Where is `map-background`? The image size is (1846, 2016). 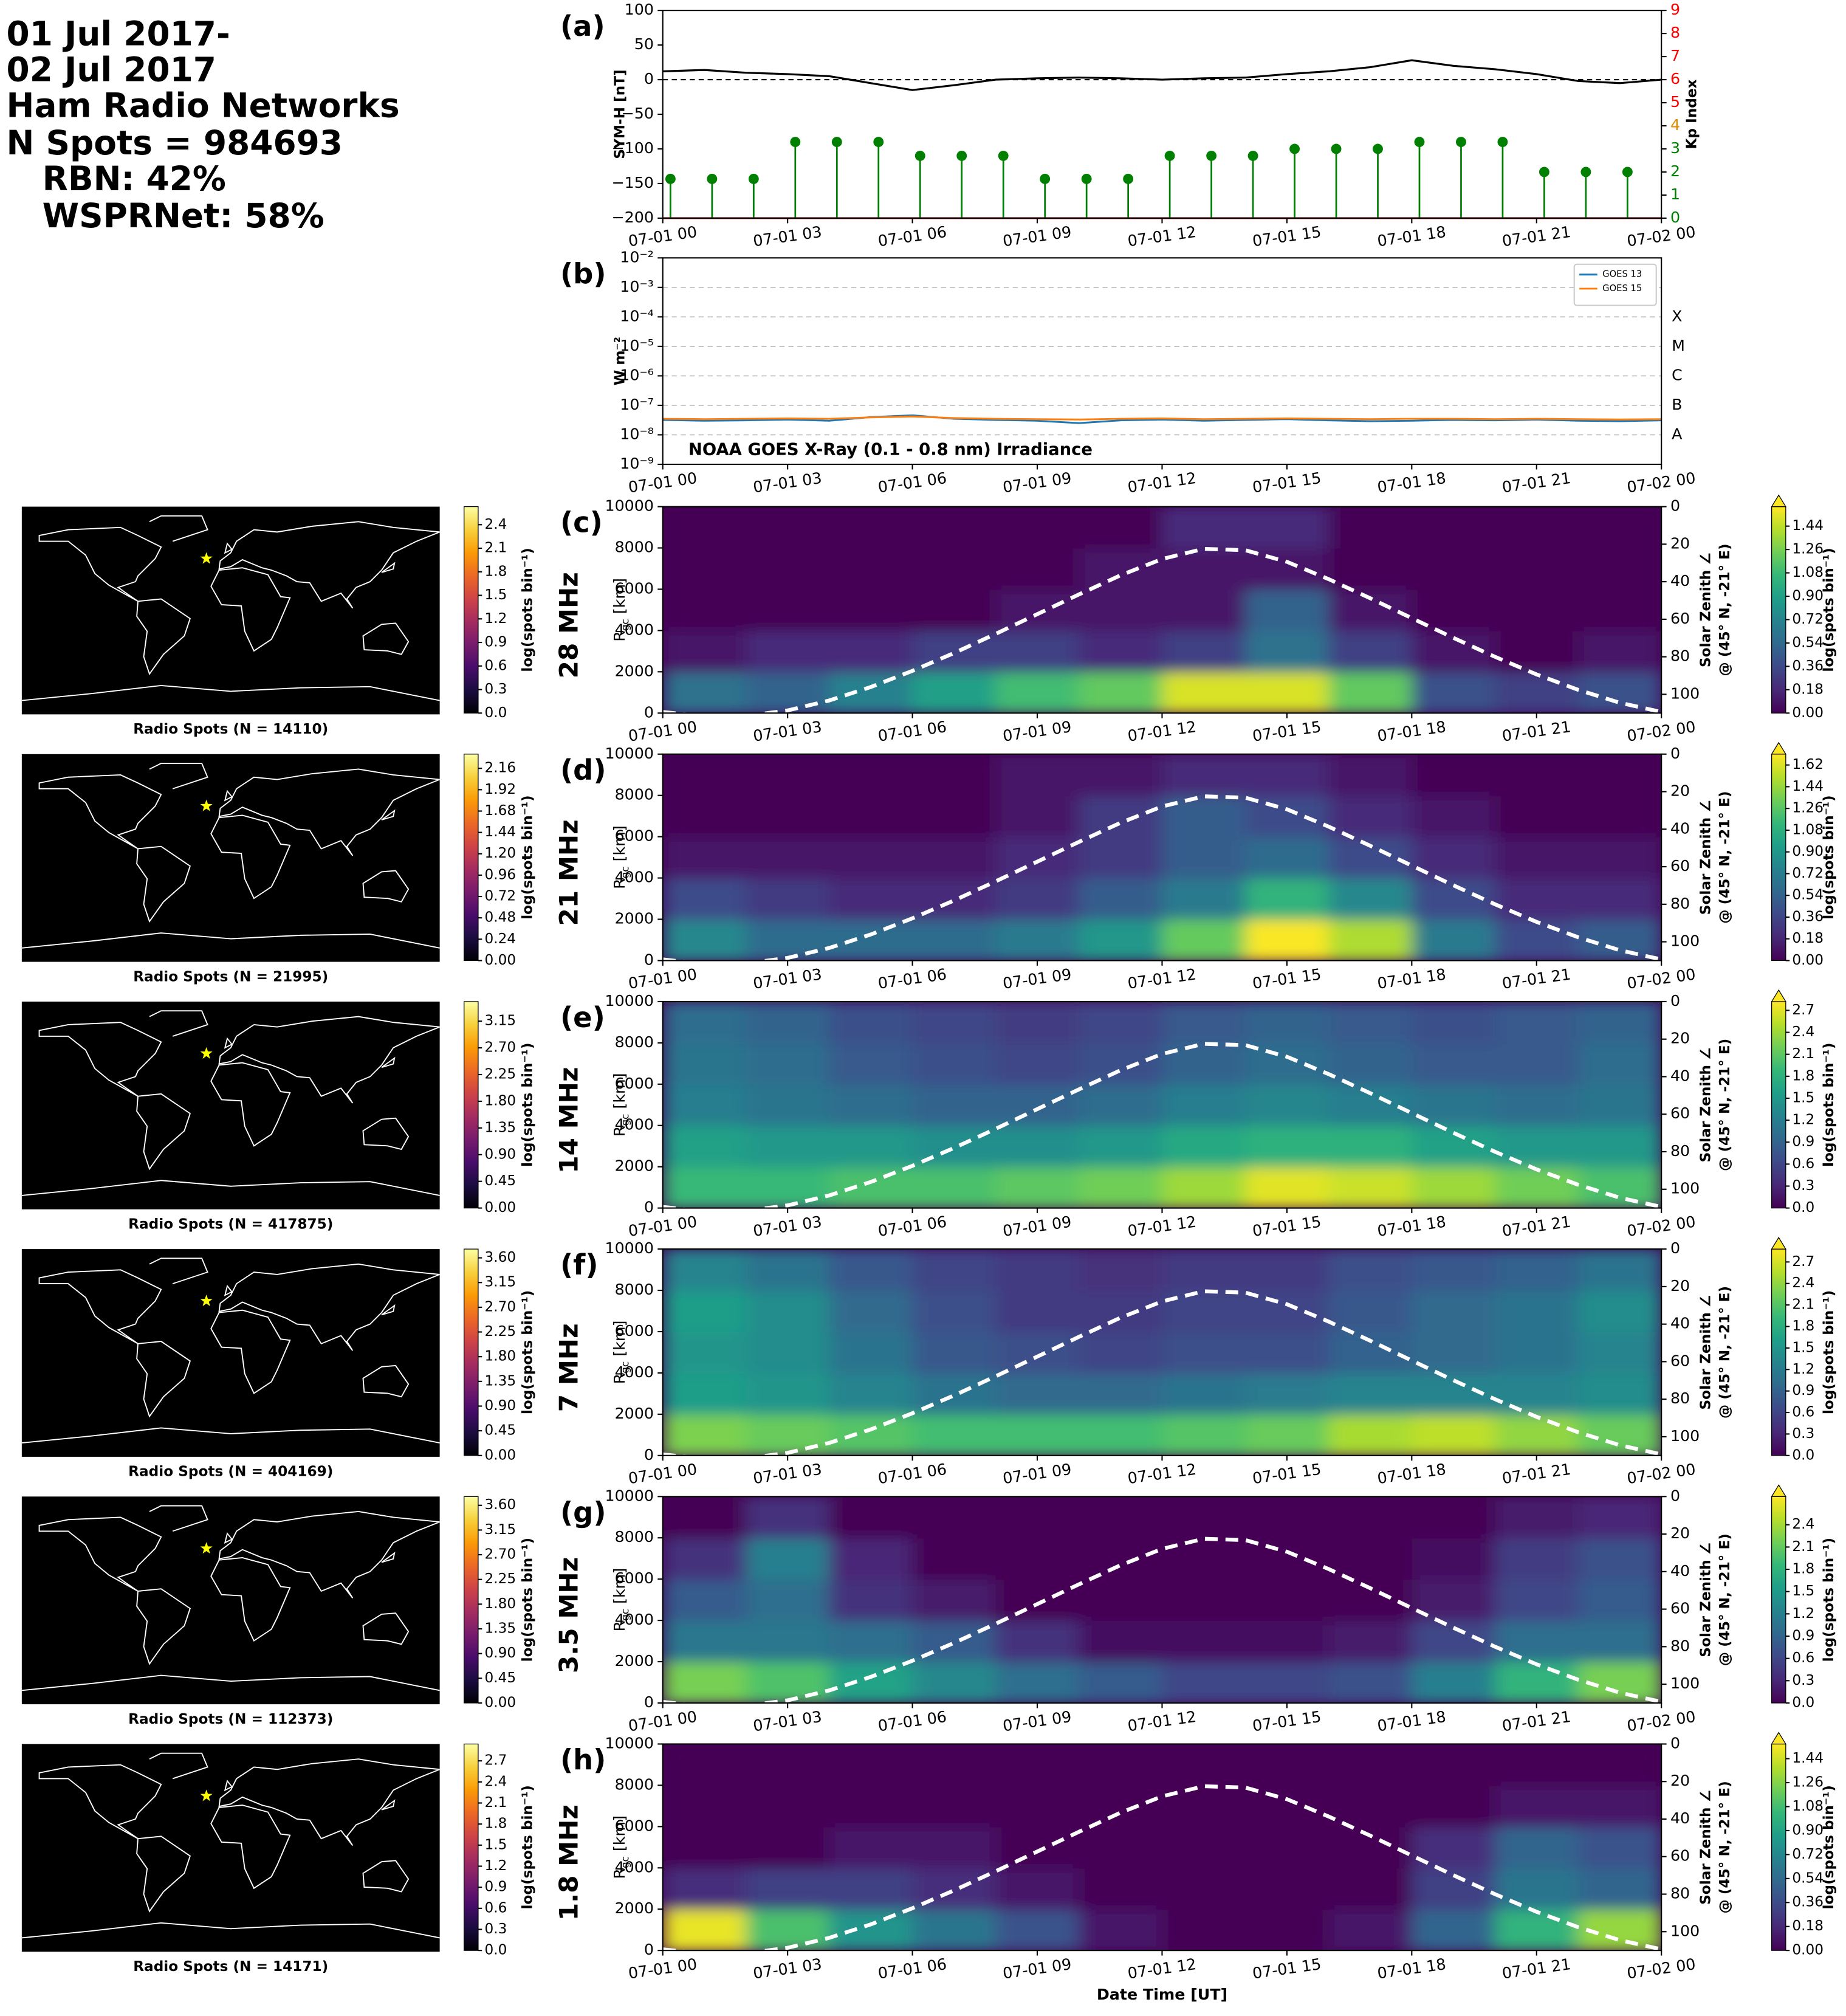 map-background is located at coordinates (230, 1105).